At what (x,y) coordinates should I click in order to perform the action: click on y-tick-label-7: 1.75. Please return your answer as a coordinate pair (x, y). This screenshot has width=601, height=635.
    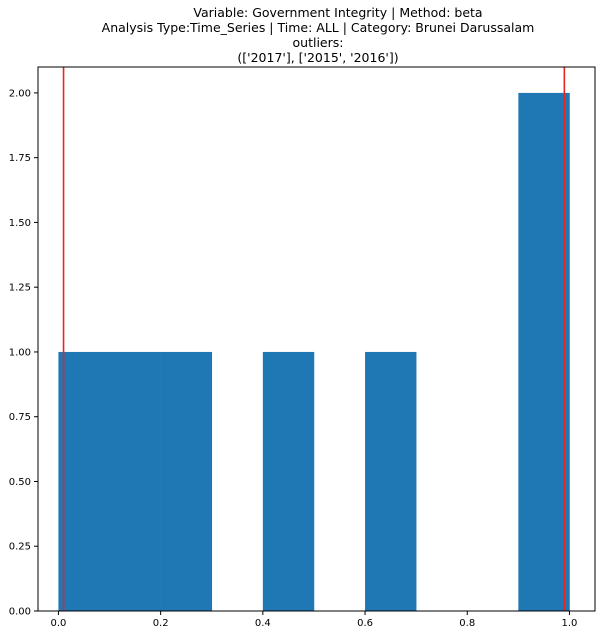
    Looking at the image, I should click on (20, 158).